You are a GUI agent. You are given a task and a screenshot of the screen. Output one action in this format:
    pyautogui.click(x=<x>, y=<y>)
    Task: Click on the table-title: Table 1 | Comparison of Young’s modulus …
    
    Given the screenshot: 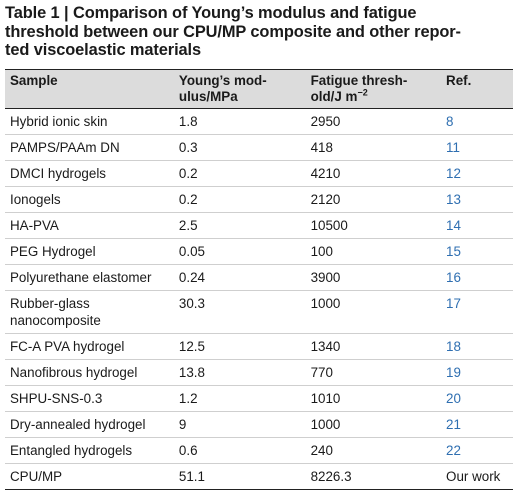 What is the action you would take?
    pyautogui.click(x=259, y=32)
    